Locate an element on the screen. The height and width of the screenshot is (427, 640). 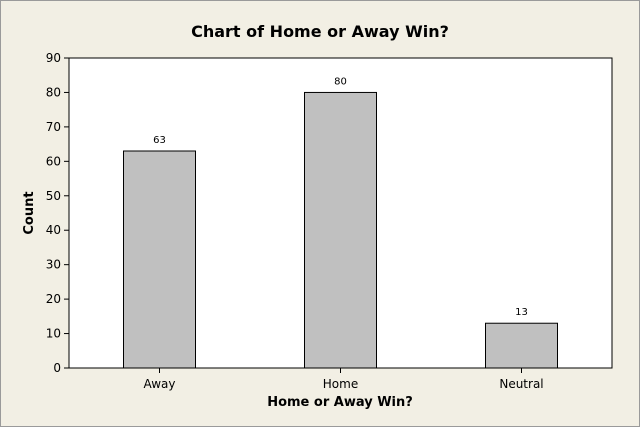
y-tick-label: 10 is located at coordinates (53, 334).